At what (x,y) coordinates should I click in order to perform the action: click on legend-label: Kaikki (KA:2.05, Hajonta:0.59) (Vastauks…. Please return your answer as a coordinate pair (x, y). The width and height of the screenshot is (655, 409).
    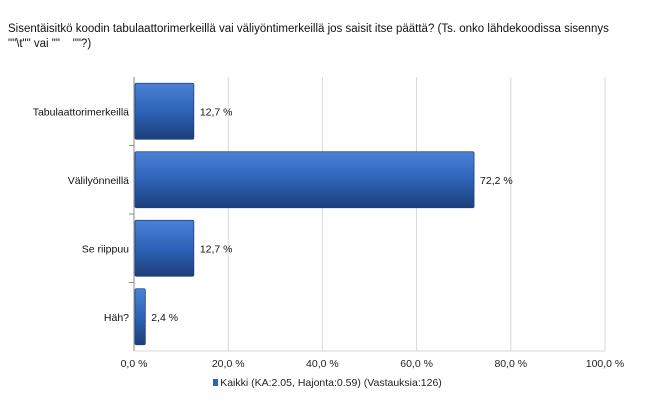
    Looking at the image, I should click on (331, 383).